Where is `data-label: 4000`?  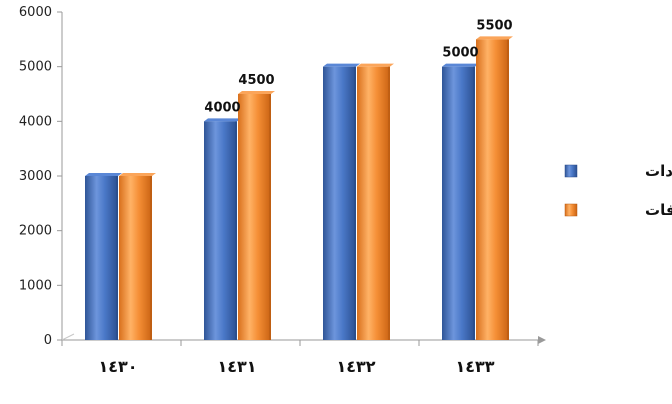
data-label: 4000 is located at coordinates (222, 107).